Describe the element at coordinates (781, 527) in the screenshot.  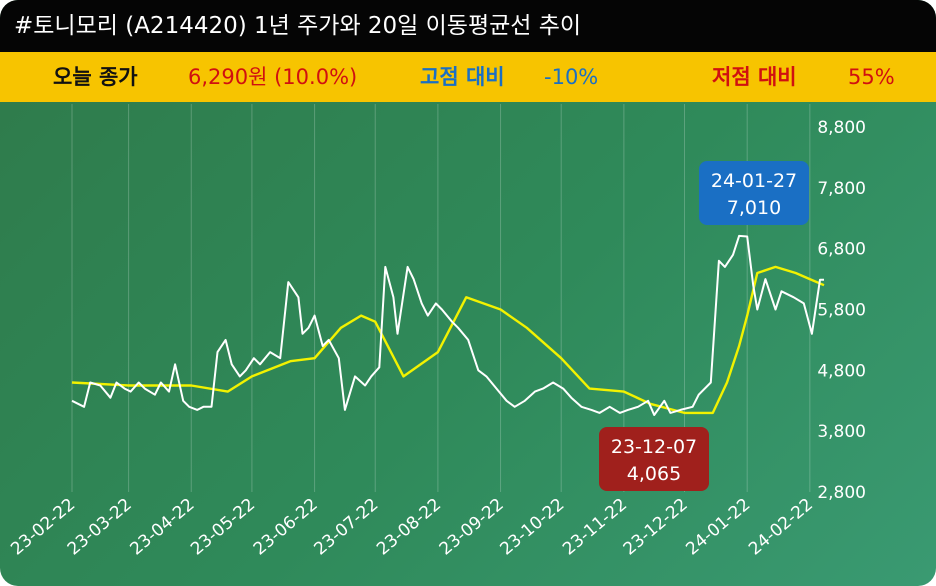
I see `x-tick-label: 24-02-22` at that location.